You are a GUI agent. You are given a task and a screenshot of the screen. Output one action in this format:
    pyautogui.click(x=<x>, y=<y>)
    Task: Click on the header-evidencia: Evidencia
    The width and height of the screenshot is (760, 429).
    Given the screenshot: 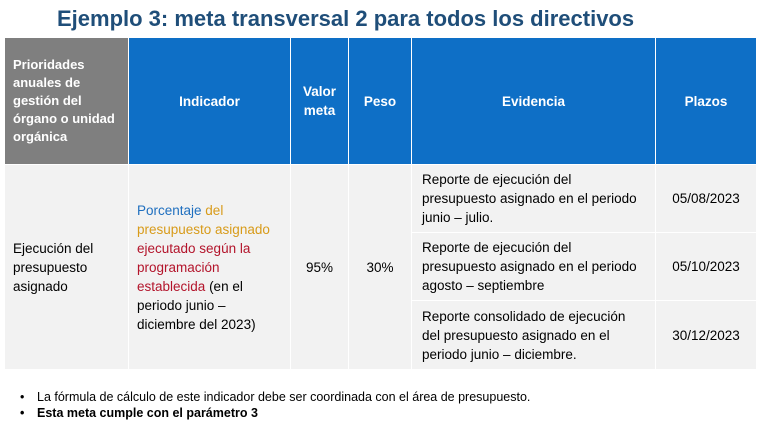 What is the action you would take?
    pyautogui.click(x=533, y=101)
    